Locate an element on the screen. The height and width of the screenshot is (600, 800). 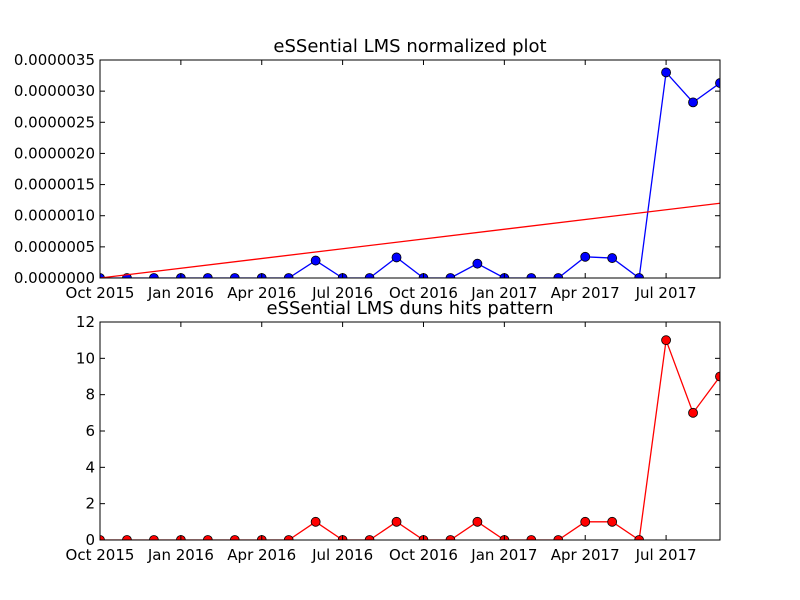
y-tick-label: 0.0000035 is located at coordinates (54, 60).